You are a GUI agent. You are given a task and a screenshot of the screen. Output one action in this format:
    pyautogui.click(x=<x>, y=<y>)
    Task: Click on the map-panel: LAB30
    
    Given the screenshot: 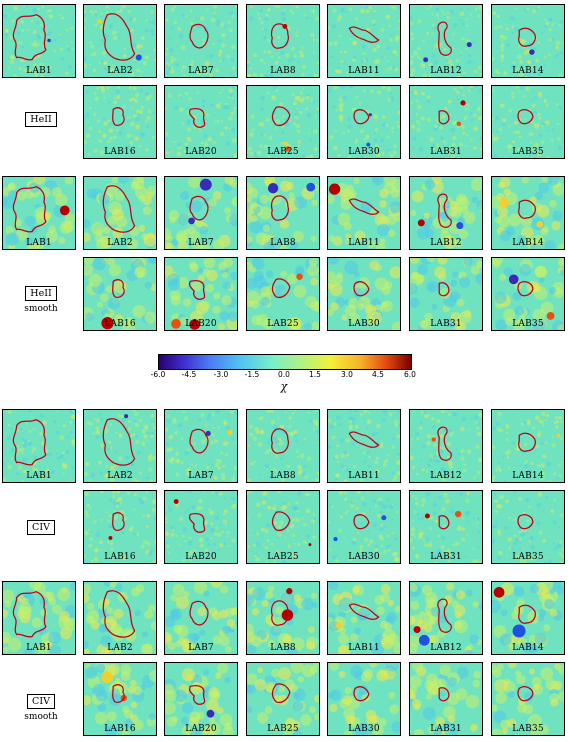 What is the action you would take?
    pyautogui.click(x=364, y=527)
    